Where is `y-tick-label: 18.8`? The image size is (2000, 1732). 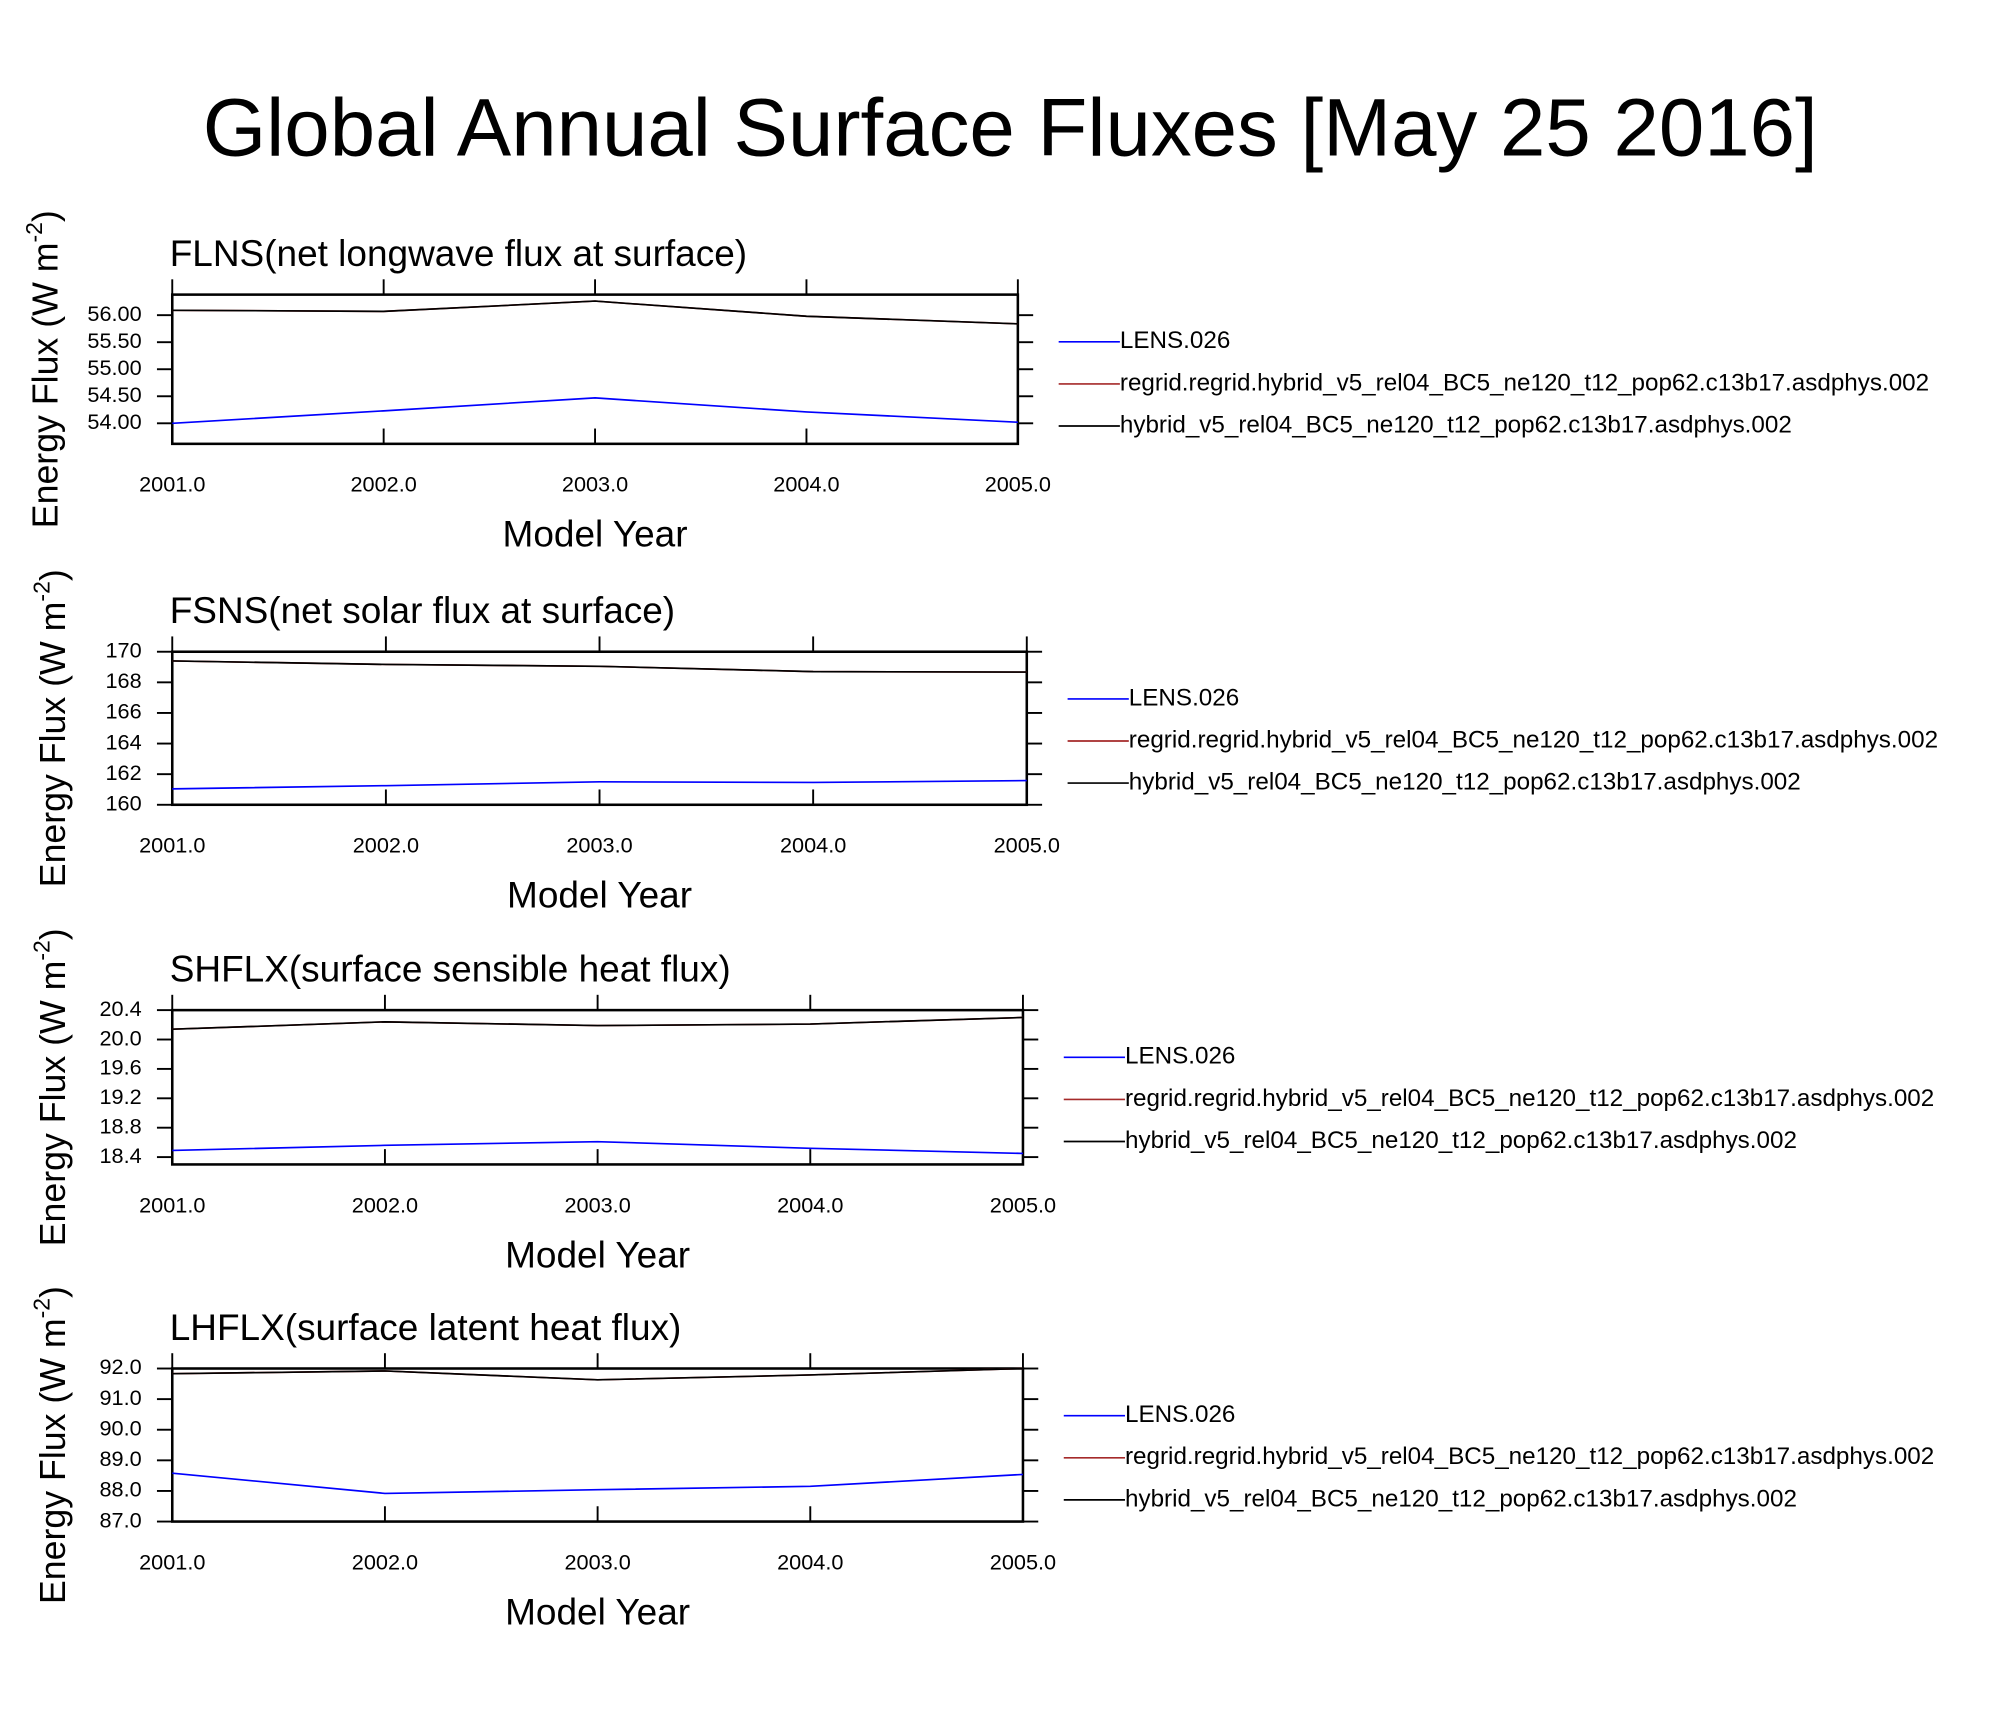
y-tick-label: 18.8 is located at coordinates (120, 1125).